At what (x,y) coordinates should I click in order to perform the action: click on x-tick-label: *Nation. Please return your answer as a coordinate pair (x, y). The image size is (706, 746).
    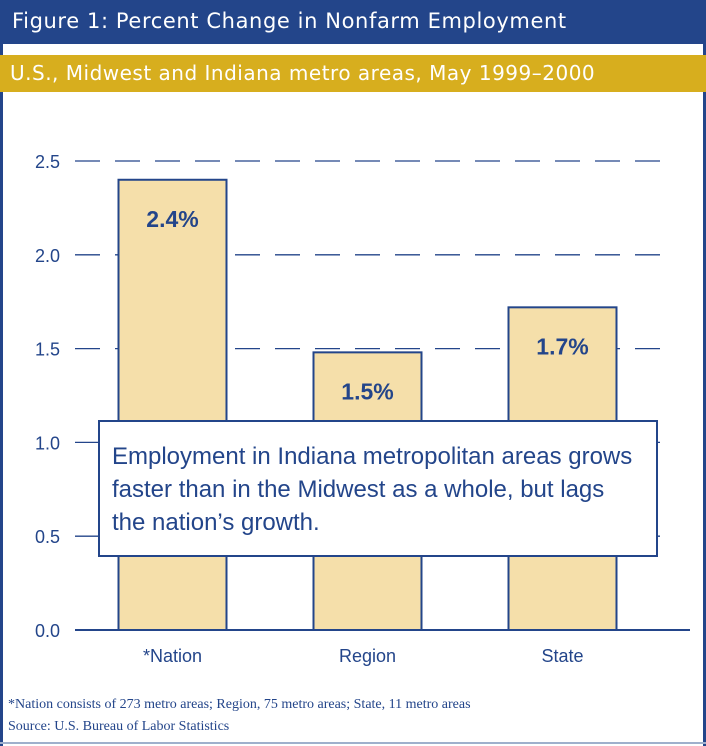
    Looking at the image, I should click on (172, 656).